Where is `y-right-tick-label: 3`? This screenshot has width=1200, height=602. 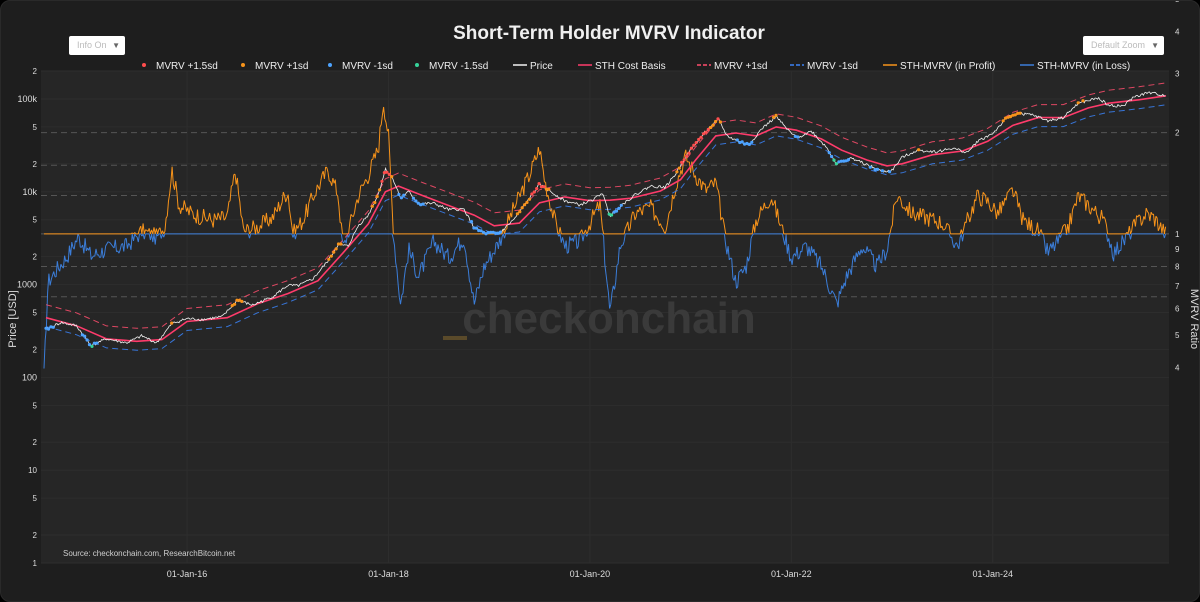 y-right-tick-label: 3 is located at coordinates (1177, 73).